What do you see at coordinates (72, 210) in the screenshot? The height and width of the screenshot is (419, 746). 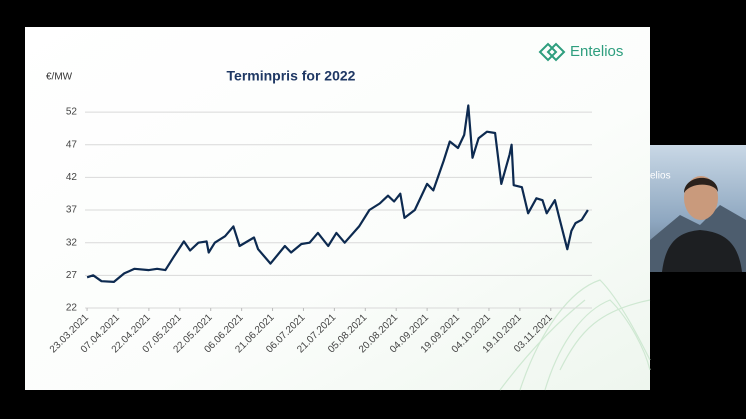 I see `y-tick-label: 37` at bounding box center [72, 210].